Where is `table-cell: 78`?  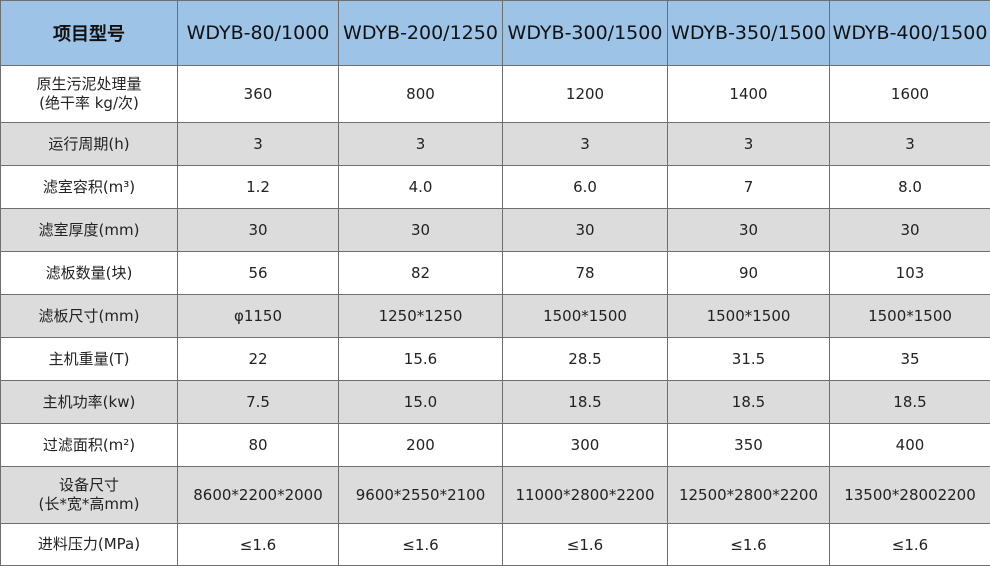 table-cell: 78 is located at coordinates (585, 273).